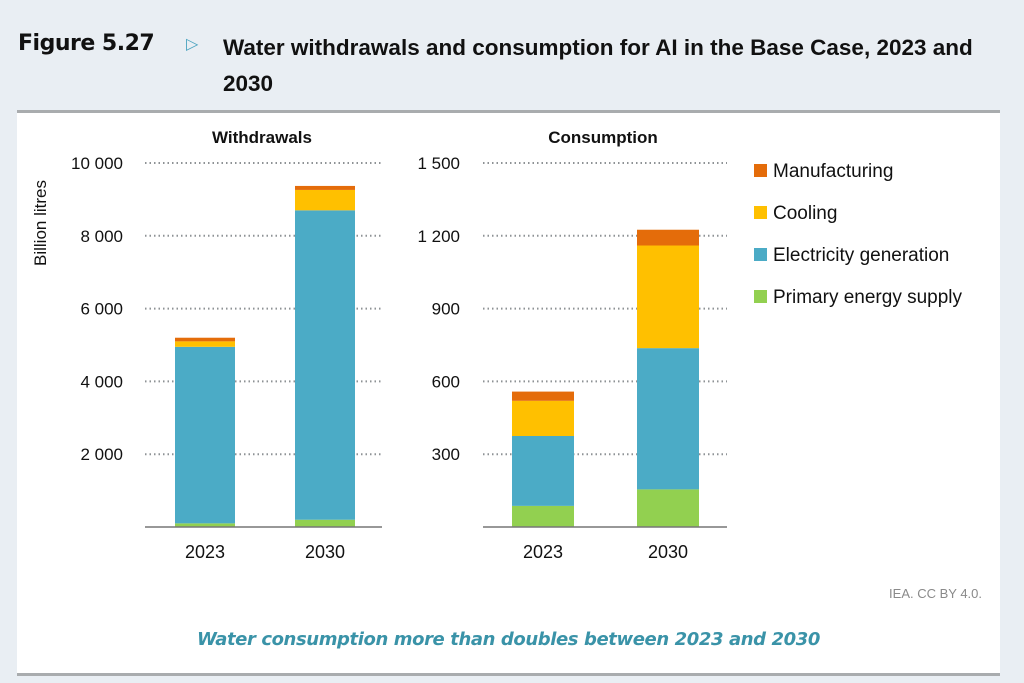  I want to click on y-tick-label: 2 000, so click(101, 454).